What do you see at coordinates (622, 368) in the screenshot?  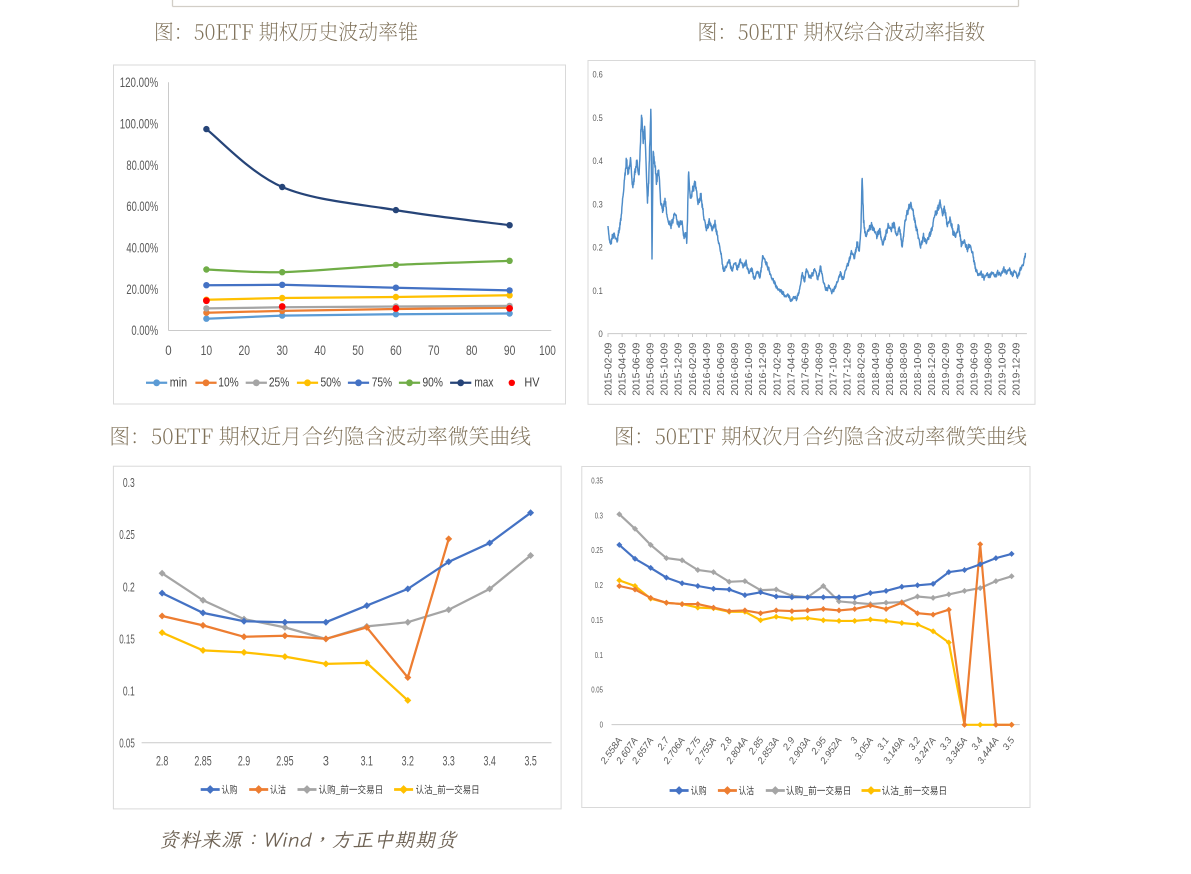 I see `svg-text: 2015-04-09` at bounding box center [622, 368].